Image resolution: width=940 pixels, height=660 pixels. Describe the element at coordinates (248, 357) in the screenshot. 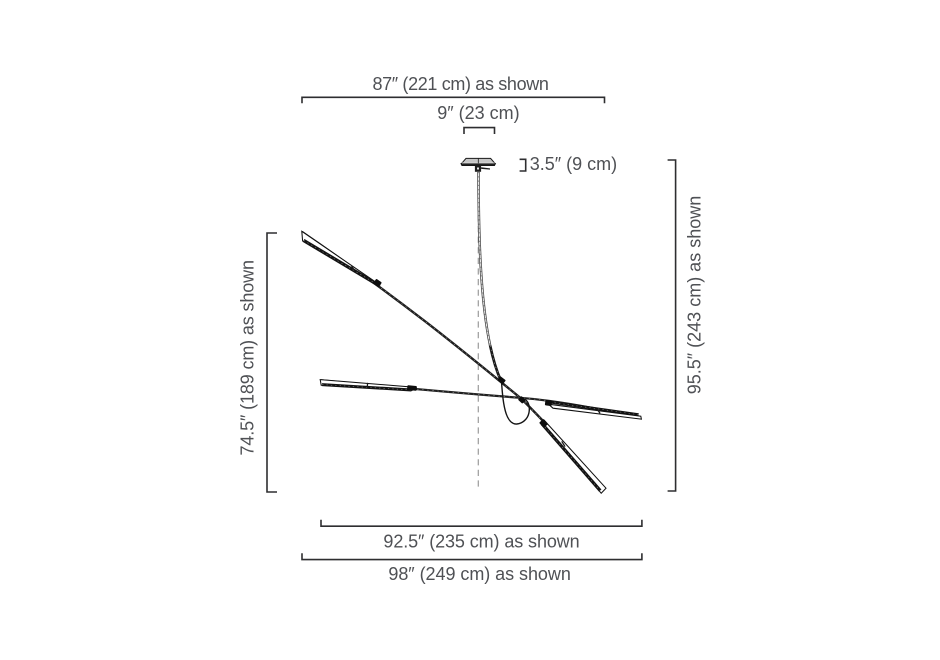

I see `svg-text: 74.5″ (189 cm) as shown` at that location.